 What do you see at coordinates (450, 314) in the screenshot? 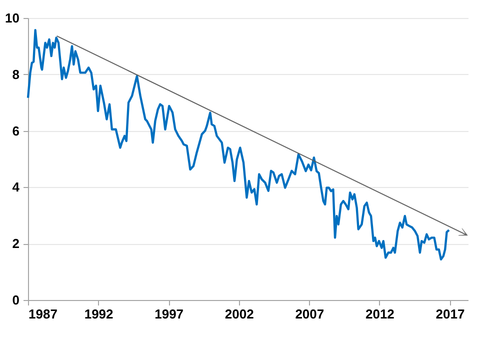
I see `x-tick-label: 2017` at bounding box center [450, 314].